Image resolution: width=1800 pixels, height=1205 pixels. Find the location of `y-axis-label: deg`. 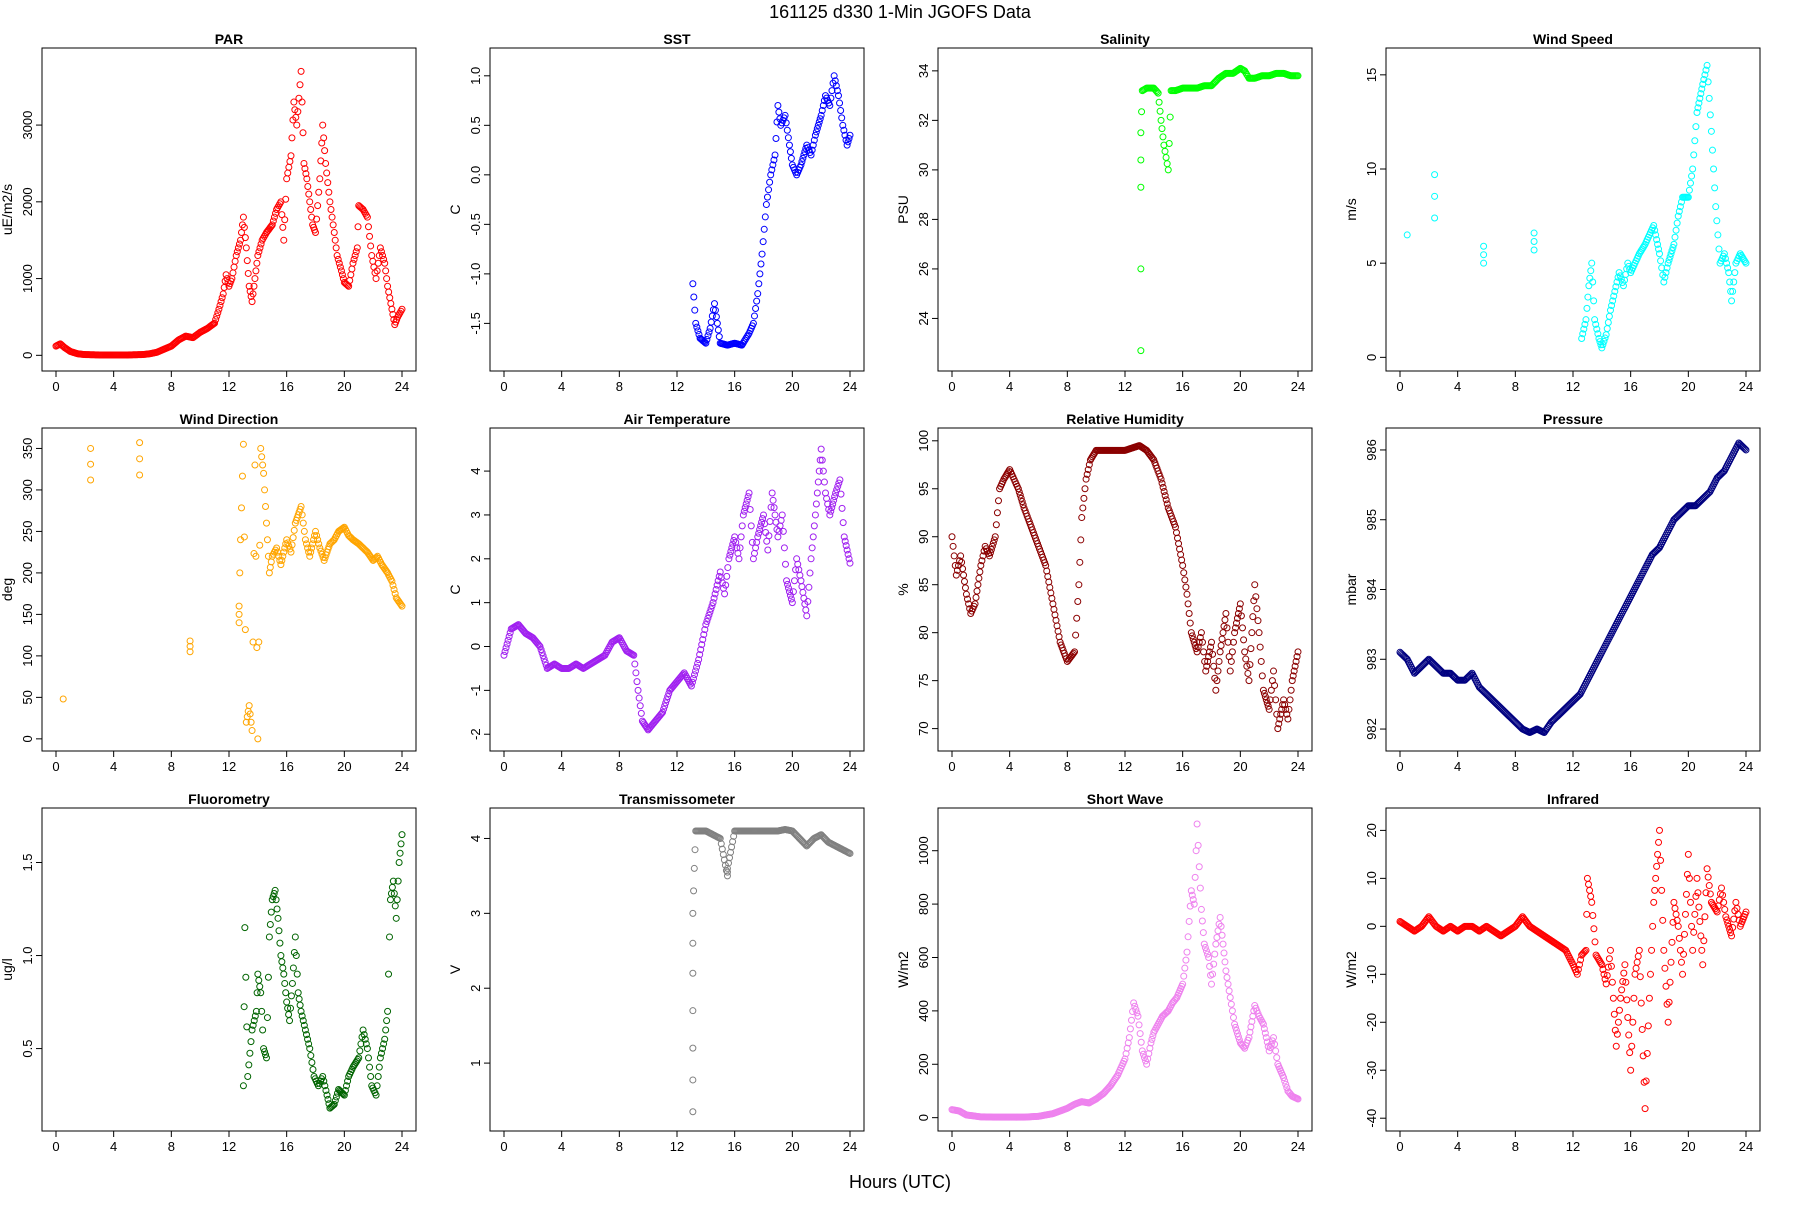

y-axis-label: deg is located at coordinates (7, 589).